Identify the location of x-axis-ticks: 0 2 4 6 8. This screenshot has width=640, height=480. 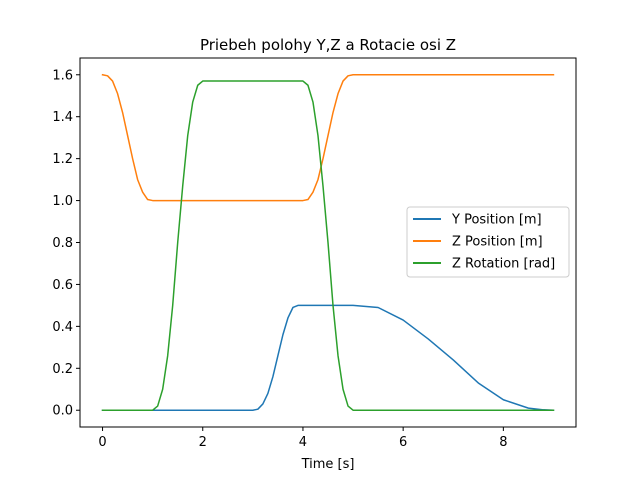
(302, 438).